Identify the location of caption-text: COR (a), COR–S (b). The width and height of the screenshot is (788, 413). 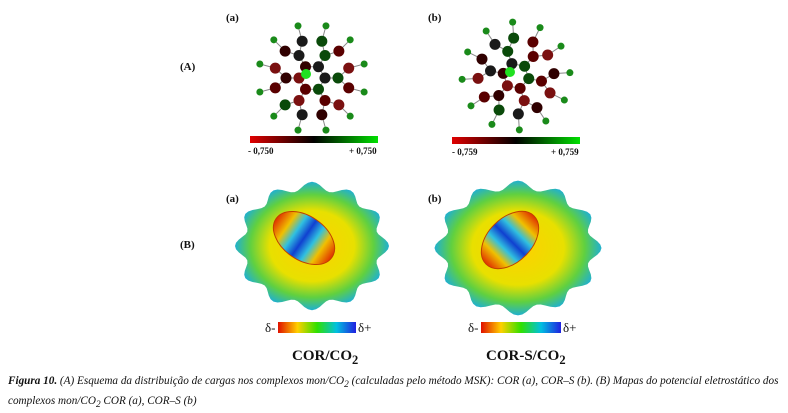
(149, 401).